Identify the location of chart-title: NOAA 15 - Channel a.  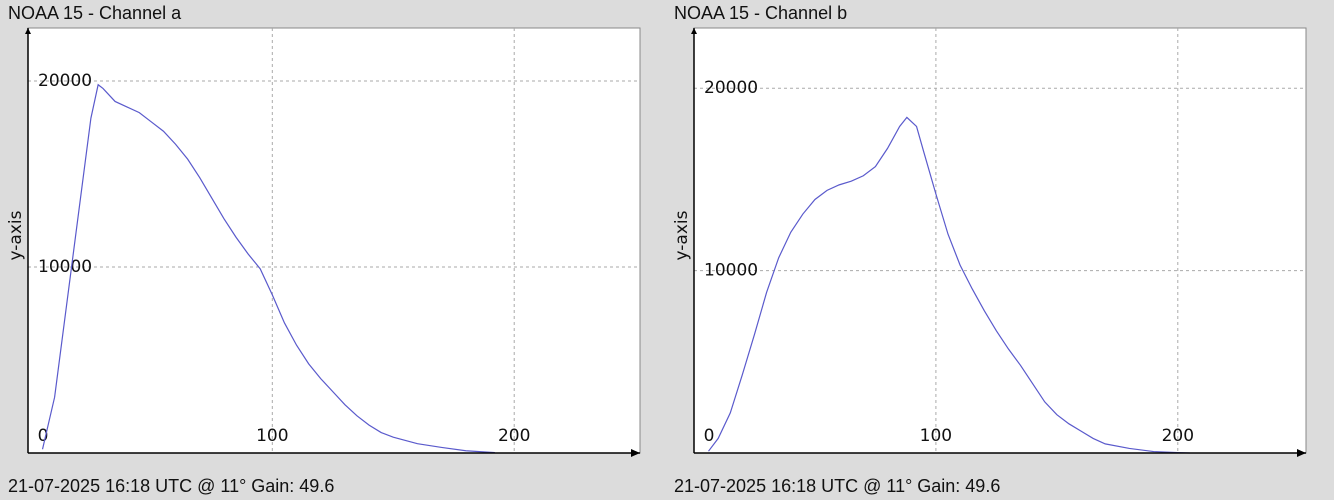
(95, 13).